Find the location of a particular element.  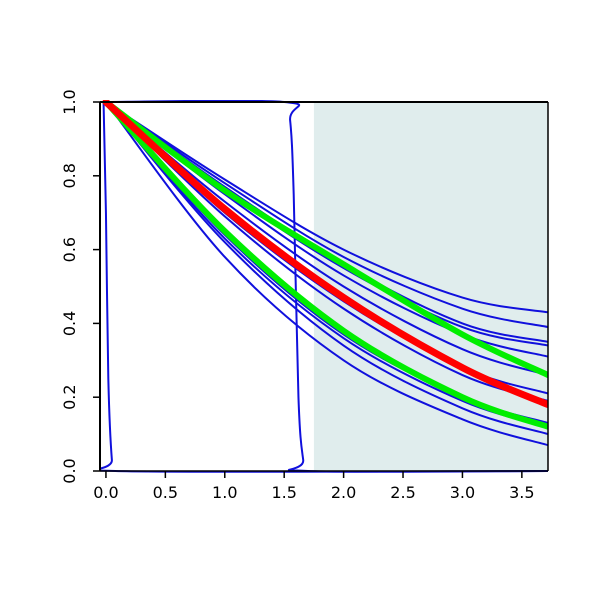

x-tick-label: 1.5 is located at coordinates (283, 492).